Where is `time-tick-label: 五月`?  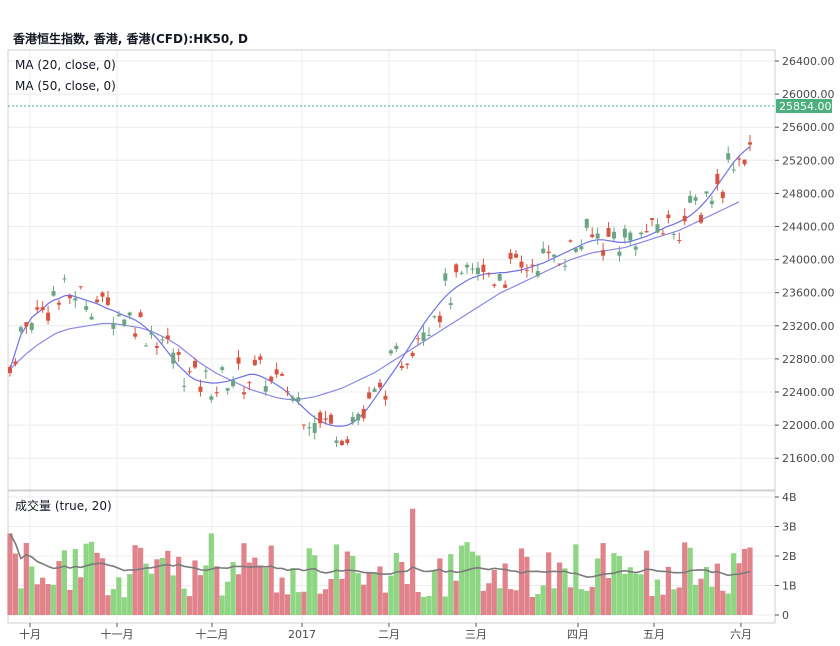
time-tick-label: 五月 is located at coordinates (654, 634).